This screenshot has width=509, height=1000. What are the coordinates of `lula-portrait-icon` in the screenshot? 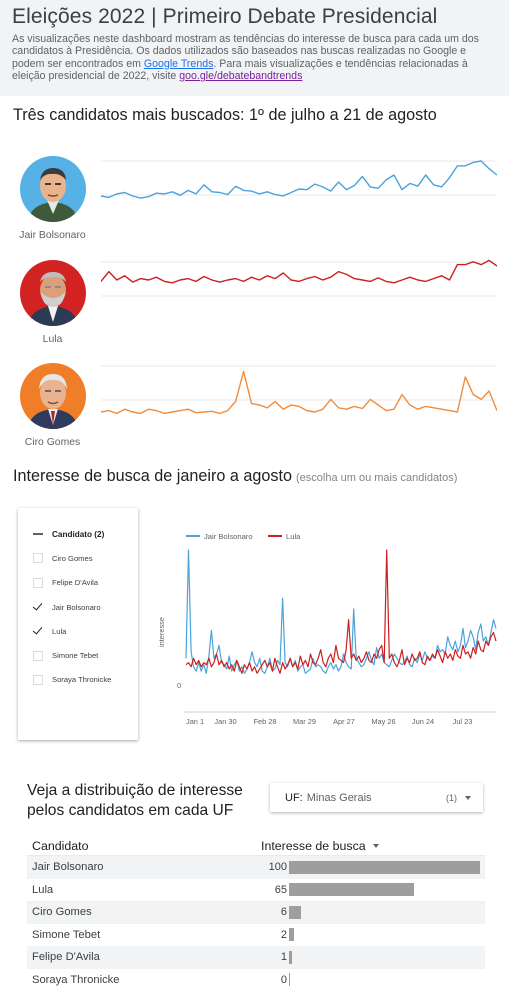 It's located at (52, 299).